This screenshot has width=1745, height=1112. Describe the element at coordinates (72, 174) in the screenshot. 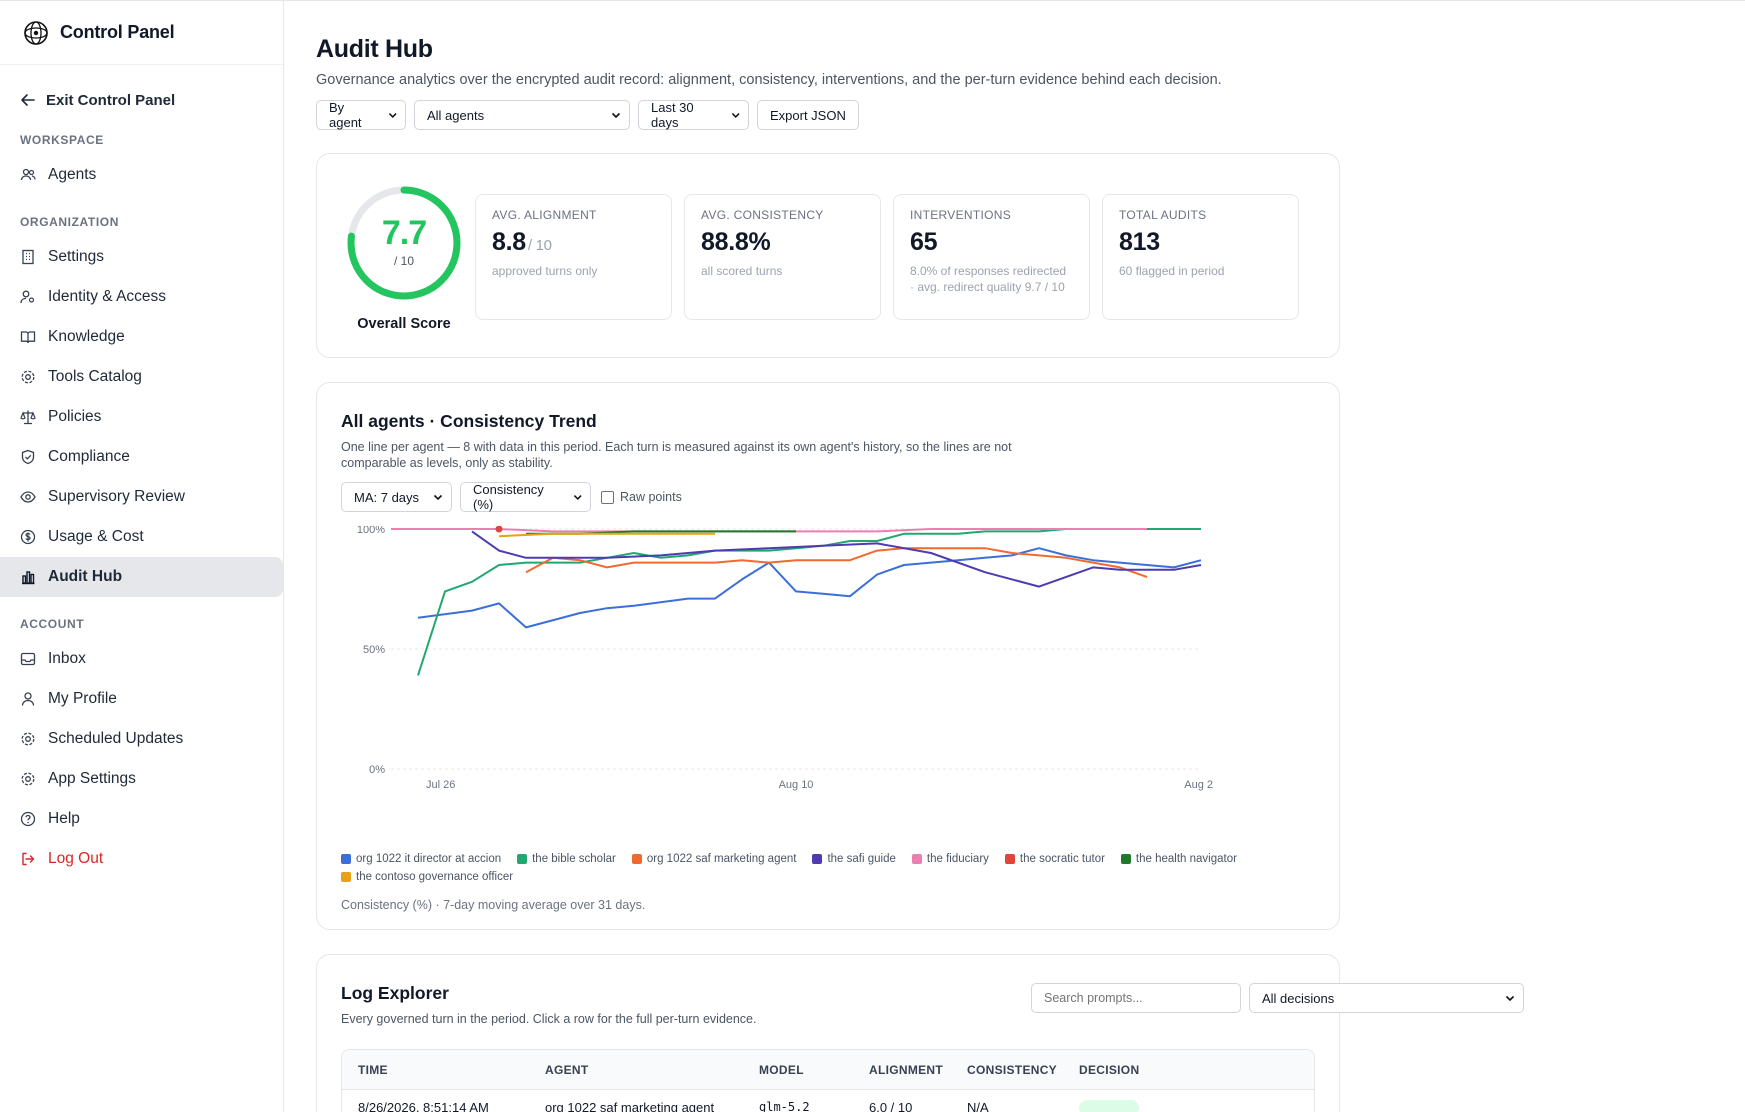

I see `sidebar-item-label: Agents` at that location.